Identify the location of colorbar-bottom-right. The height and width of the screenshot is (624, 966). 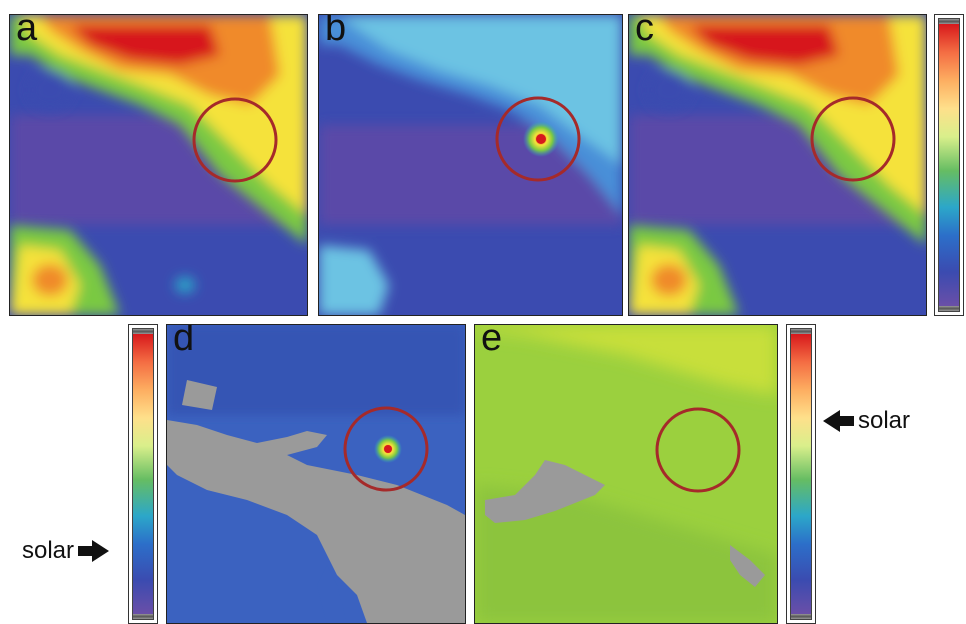
(801, 474).